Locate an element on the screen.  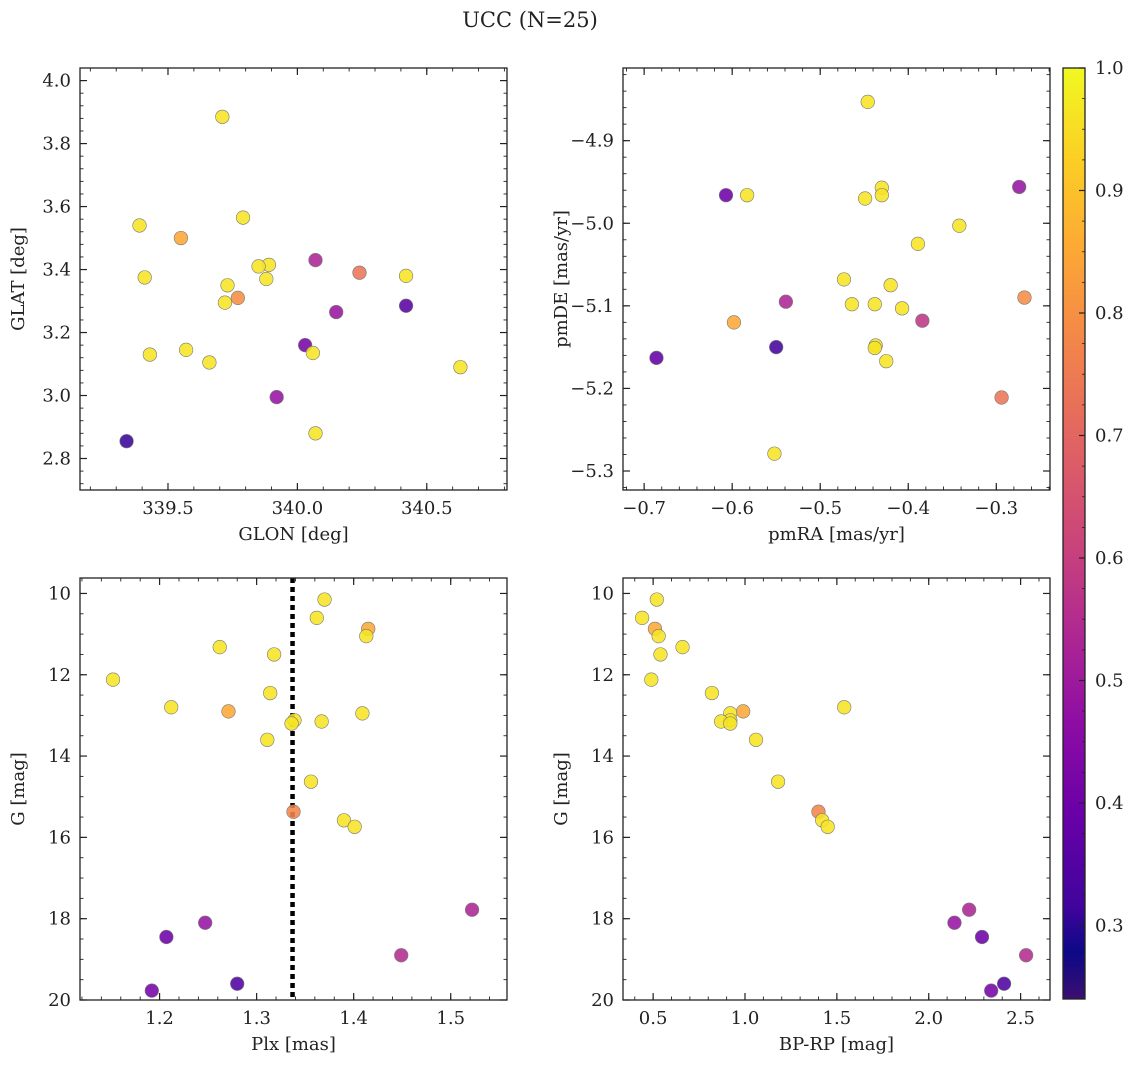
figure-title: UCC (N=25) is located at coordinates (530, 20).